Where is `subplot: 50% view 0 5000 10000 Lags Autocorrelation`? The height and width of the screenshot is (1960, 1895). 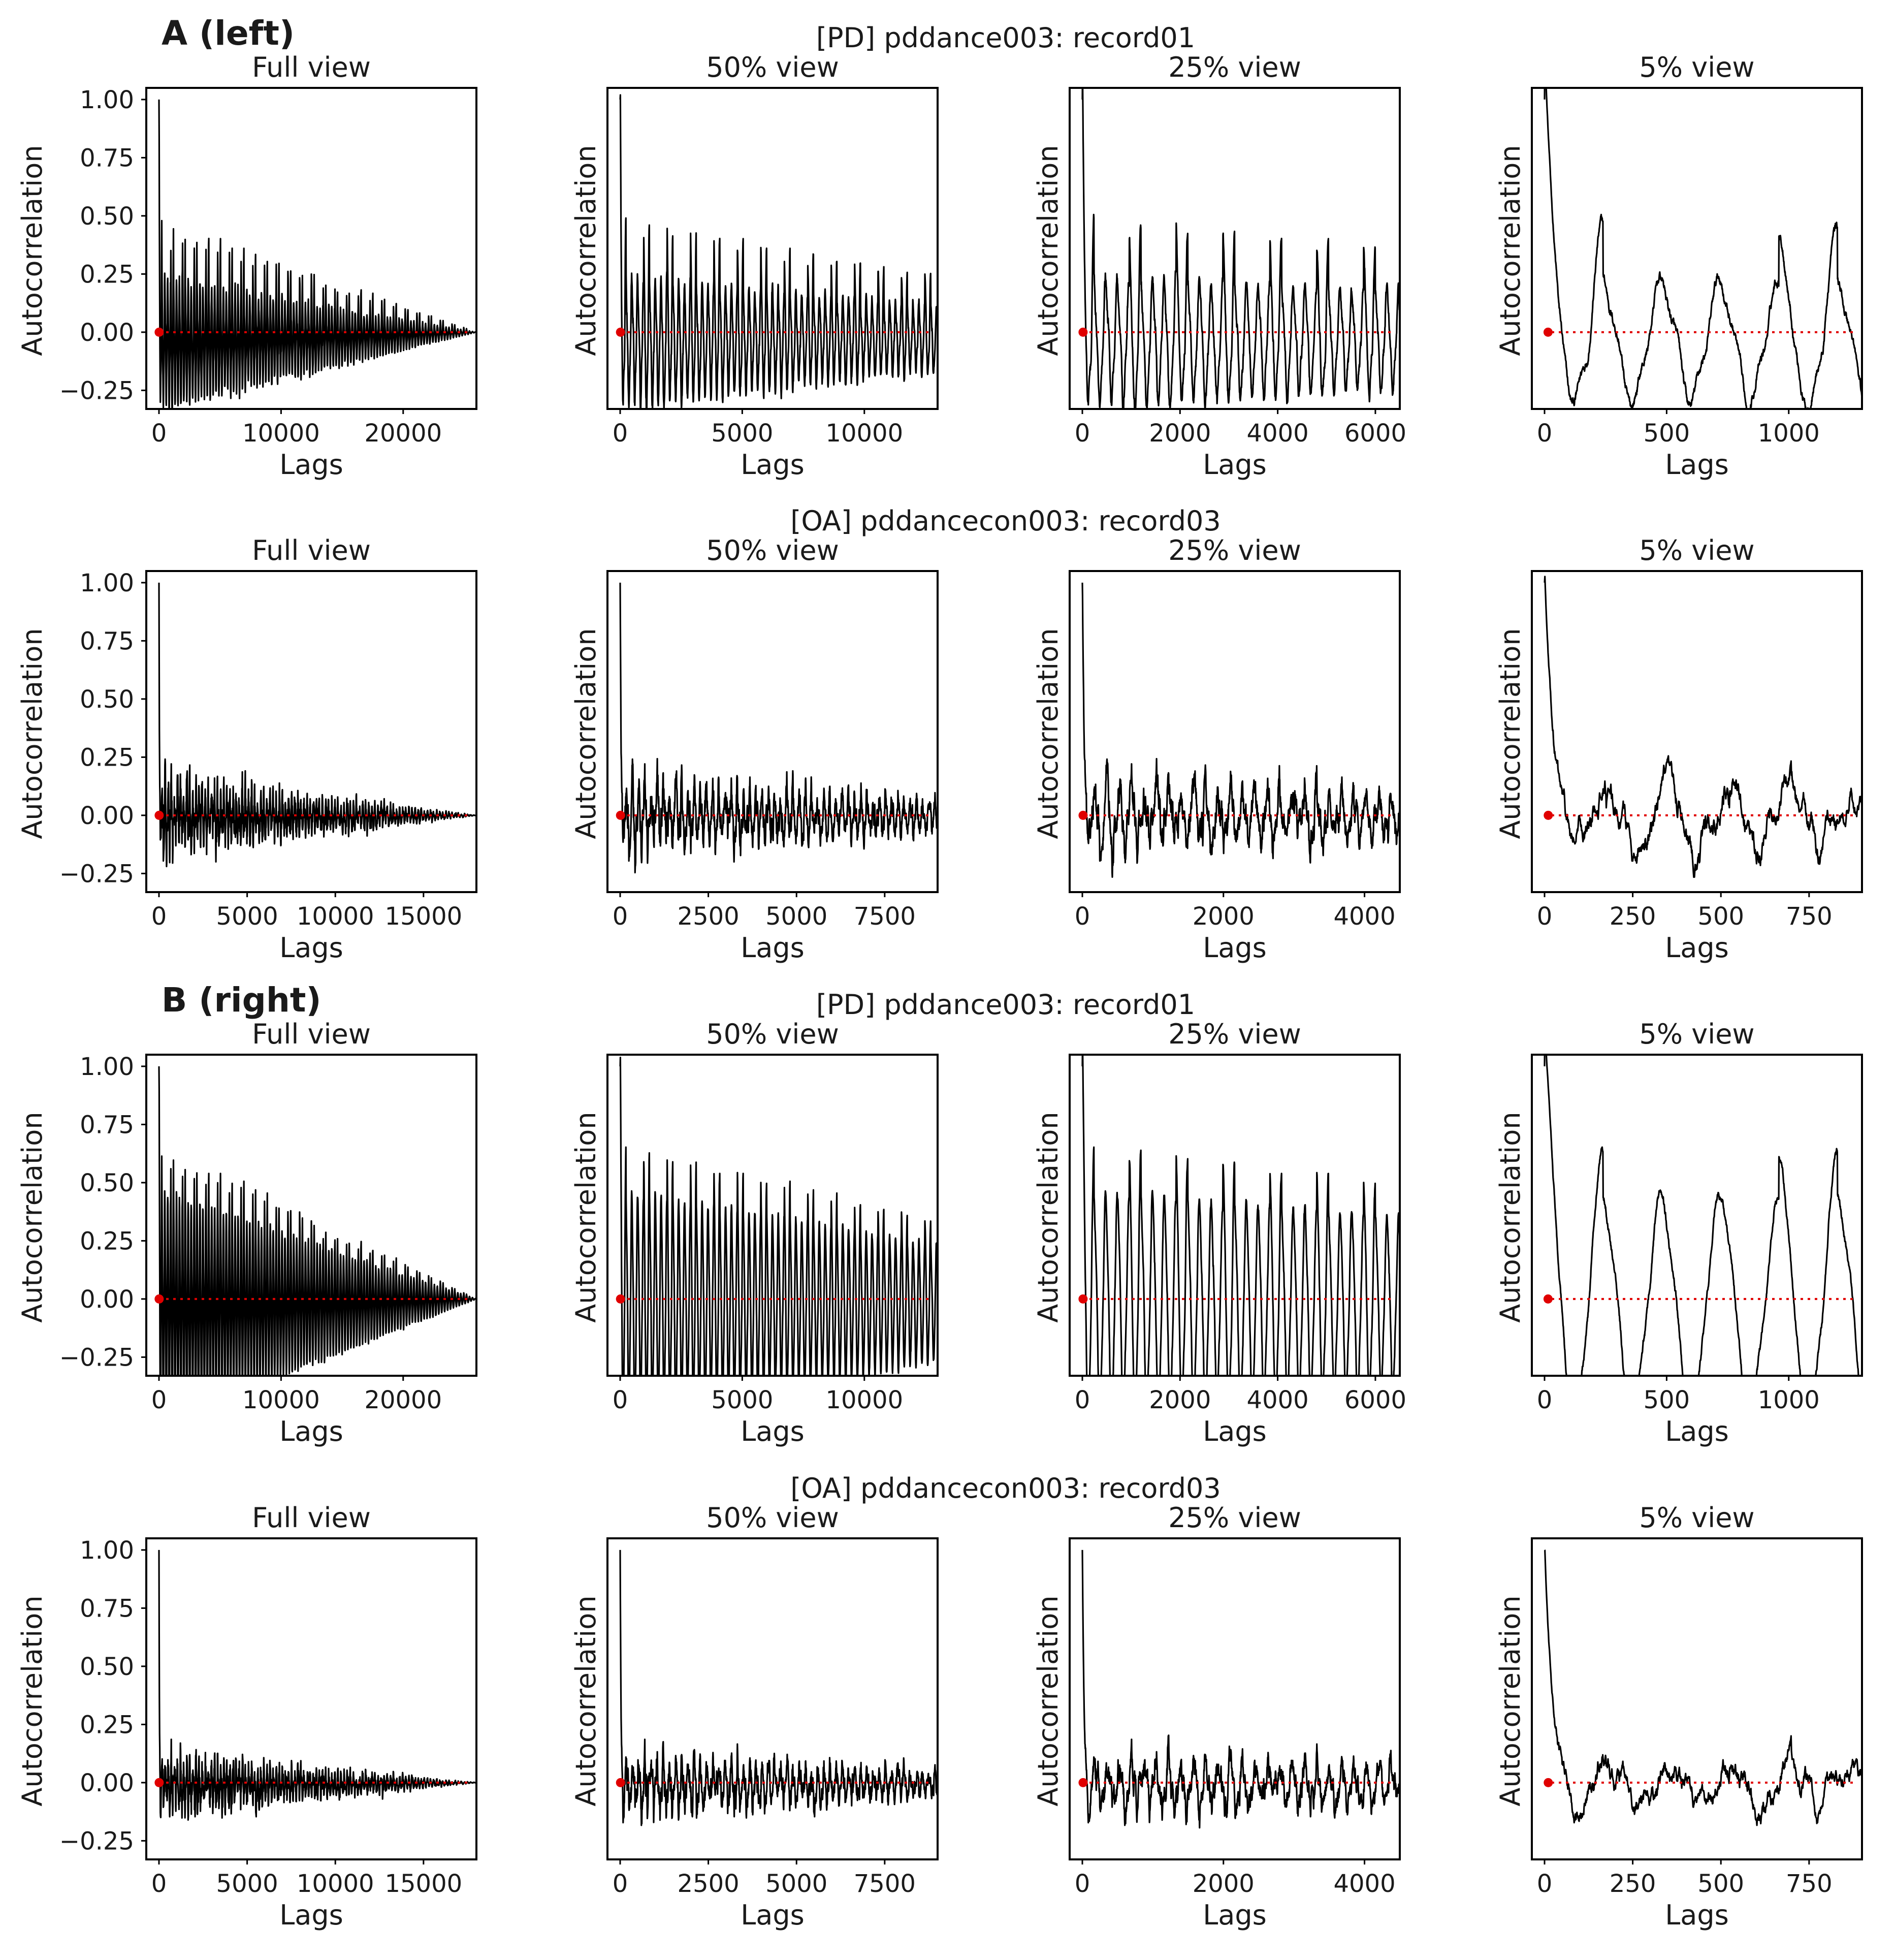 subplot: 50% view 0 5000 10000 Lags Autocorrelation is located at coordinates (754, 266).